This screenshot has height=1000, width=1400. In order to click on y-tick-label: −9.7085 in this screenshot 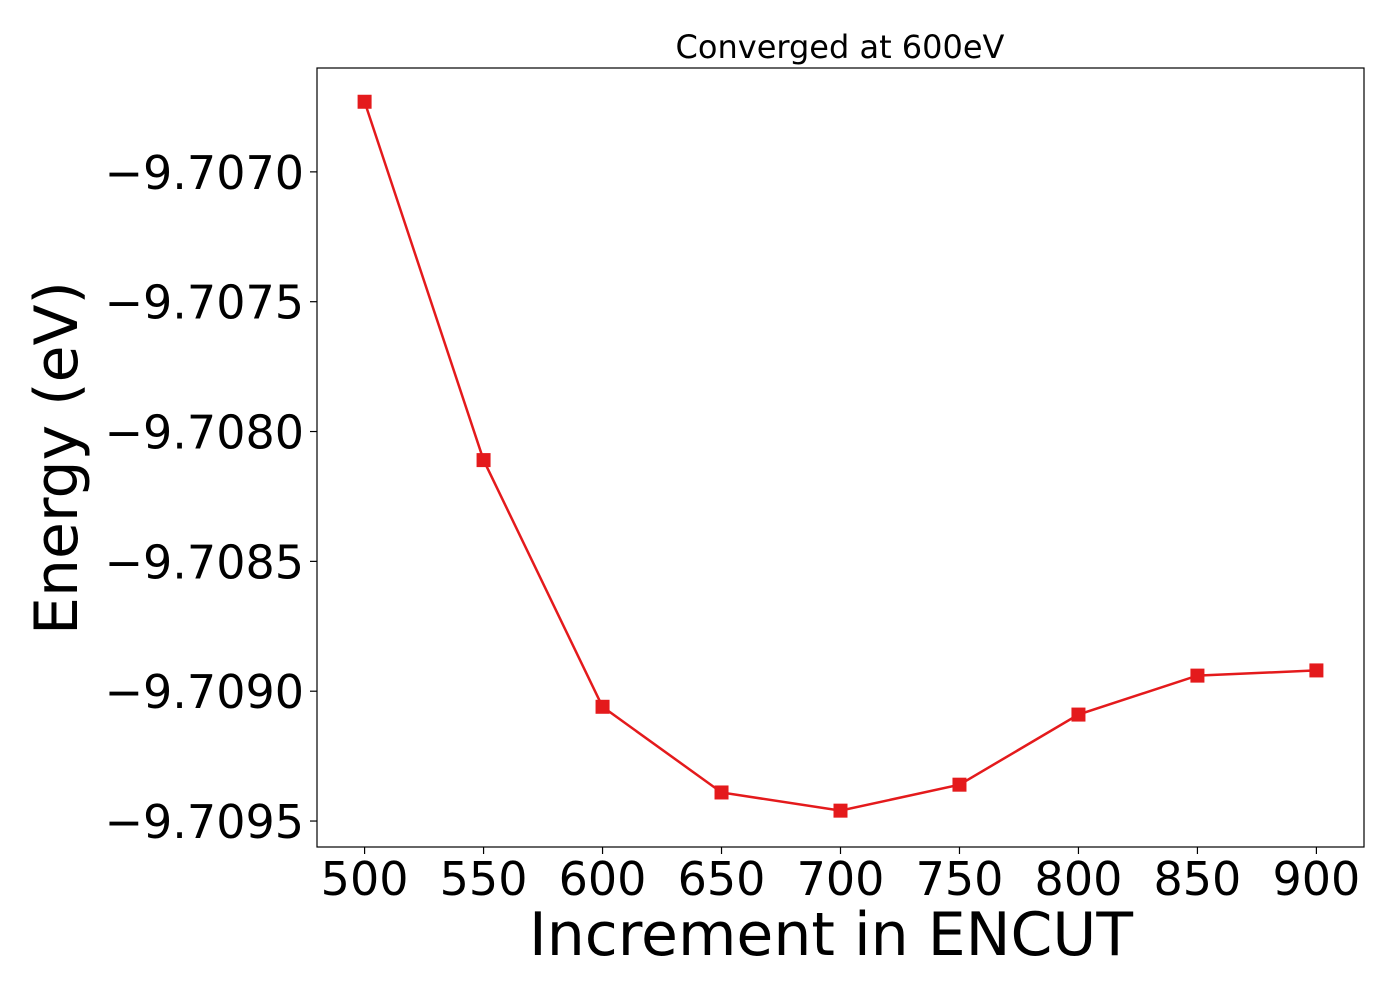, I will do `click(205, 562)`.